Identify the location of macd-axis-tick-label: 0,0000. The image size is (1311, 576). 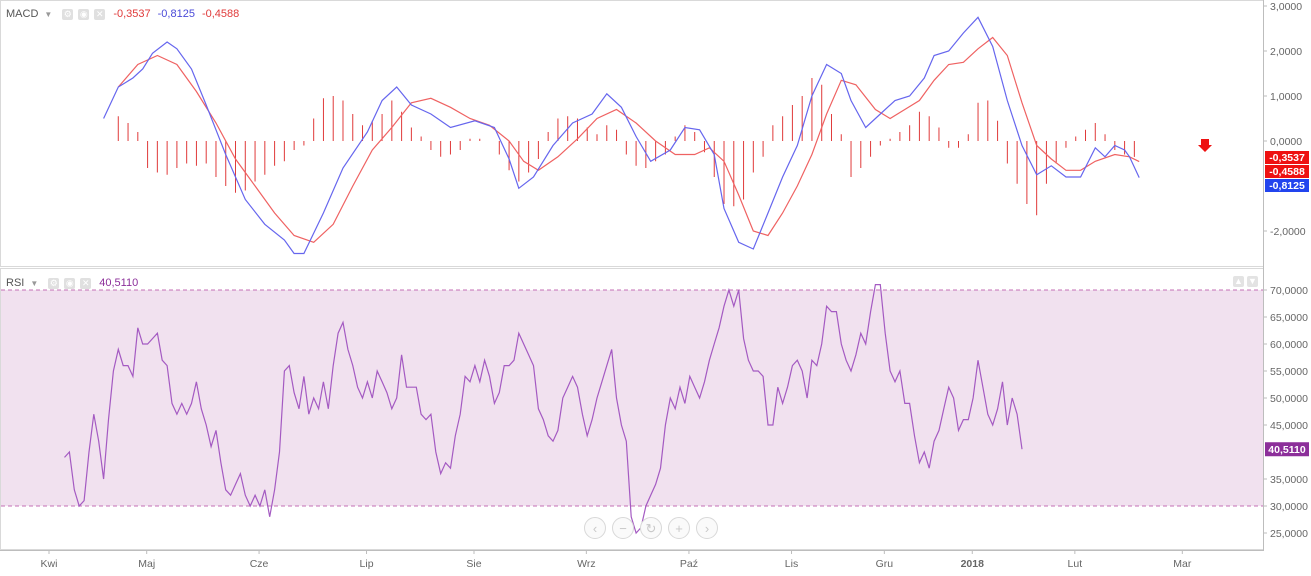
(1286, 142).